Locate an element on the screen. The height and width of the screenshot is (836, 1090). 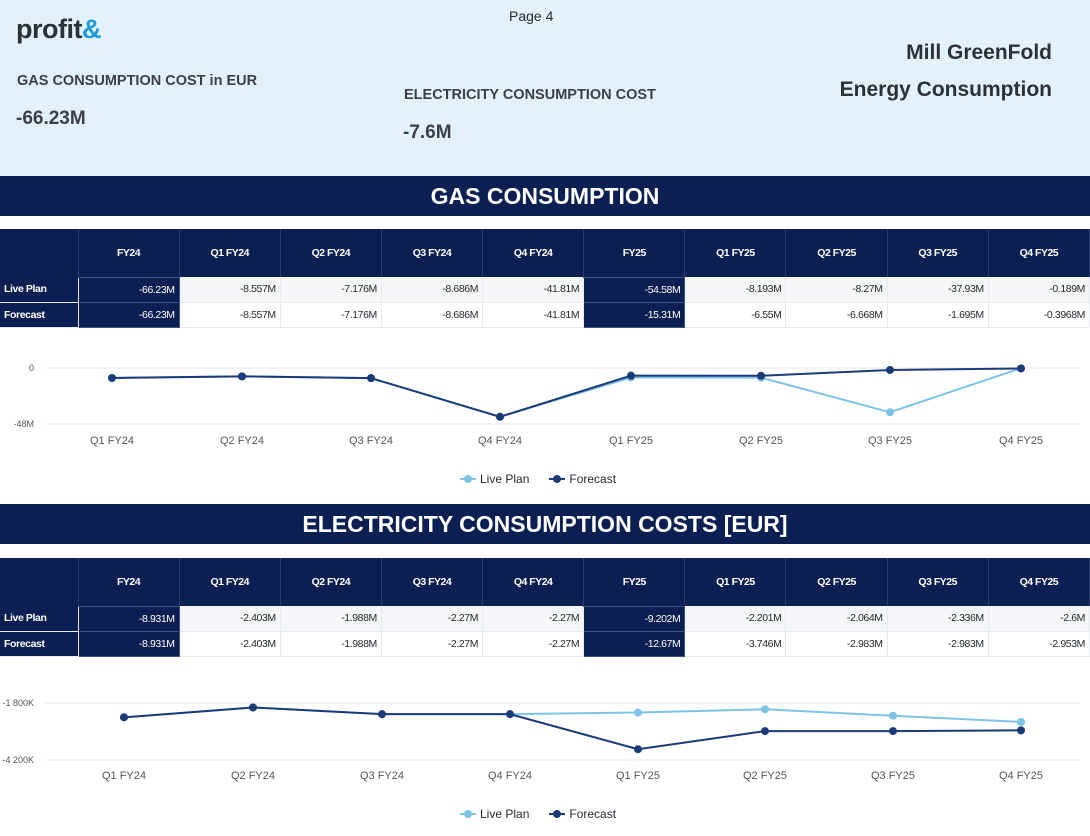
y-tick-label: -48M is located at coordinates (23, 424).